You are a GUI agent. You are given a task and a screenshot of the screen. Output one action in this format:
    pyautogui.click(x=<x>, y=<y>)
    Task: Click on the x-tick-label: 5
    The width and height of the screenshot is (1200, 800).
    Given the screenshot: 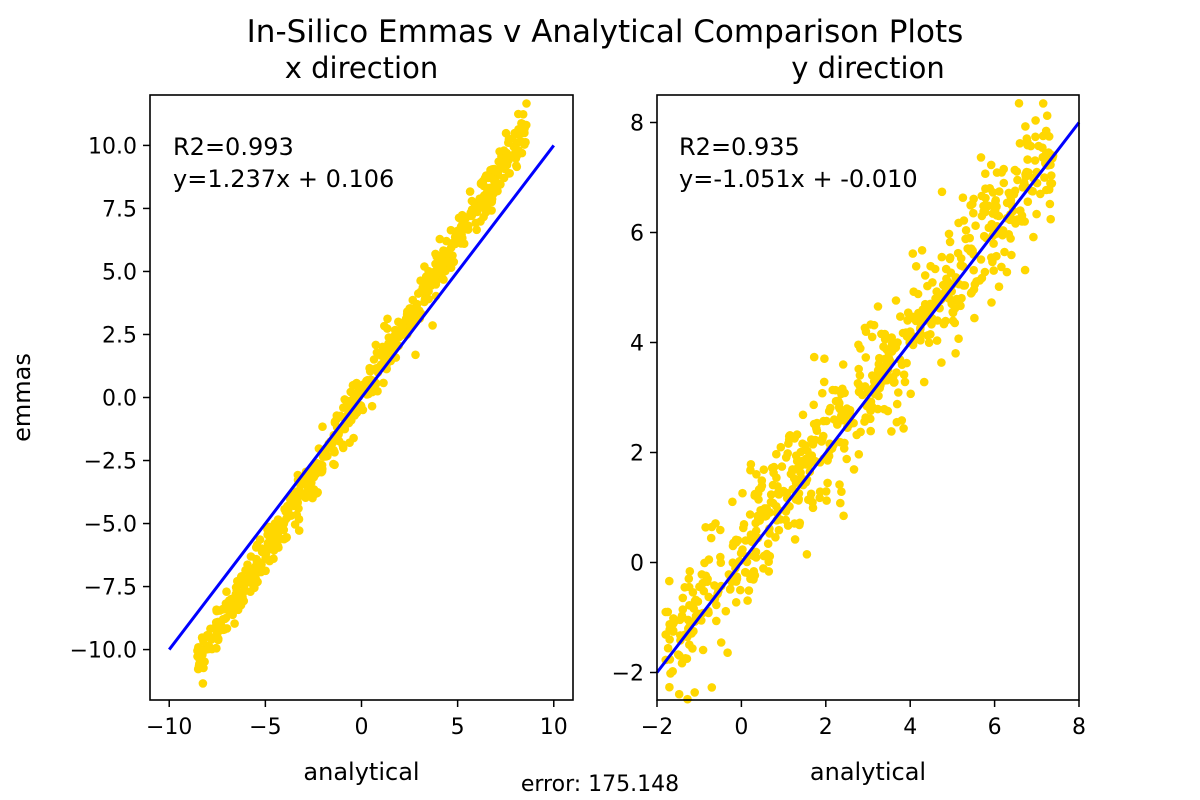 What is the action you would take?
    pyautogui.click(x=458, y=727)
    